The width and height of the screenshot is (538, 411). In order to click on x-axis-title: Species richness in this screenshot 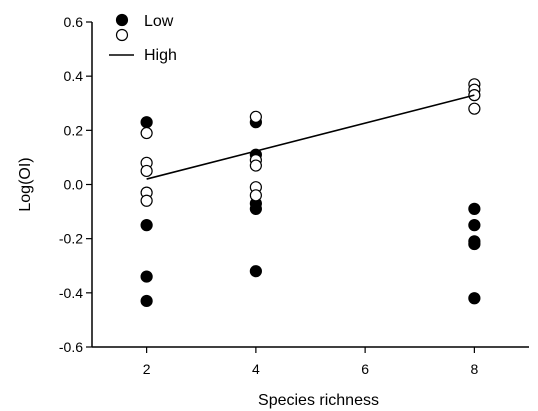, I will do `click(318, 400)`.